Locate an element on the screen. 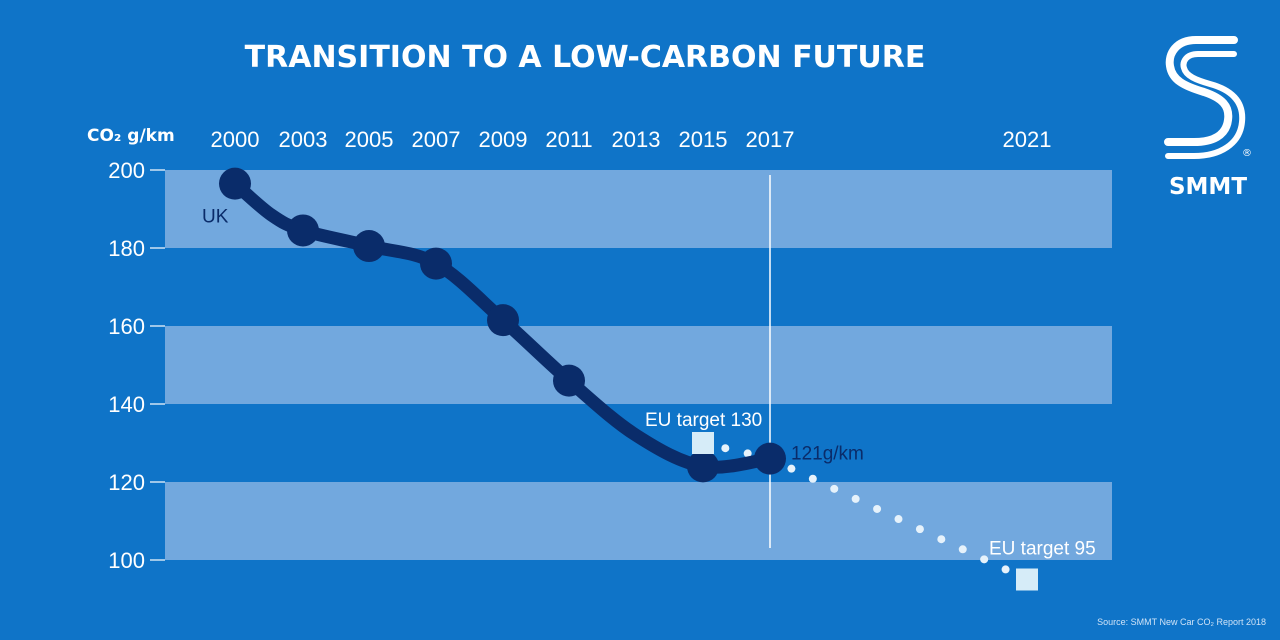 Image resolution: width=1280 pixels, height=640 pixels. x-tick-label: 2003 is located at coordinates (303, 139).